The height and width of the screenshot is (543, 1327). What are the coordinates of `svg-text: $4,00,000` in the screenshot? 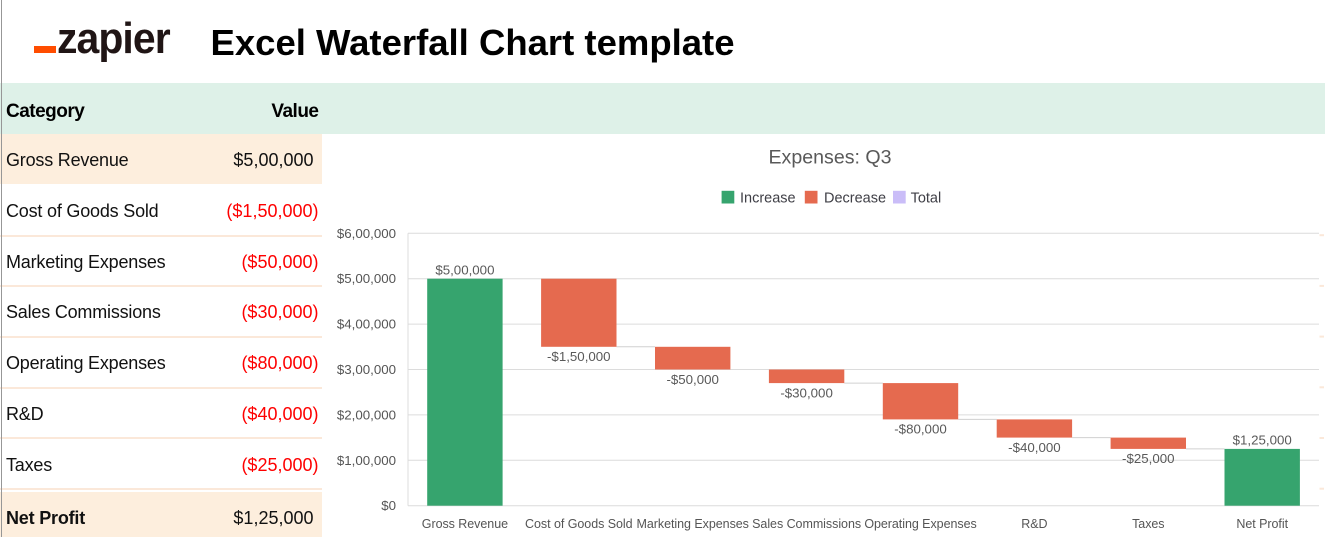 It's located at (366, 324).